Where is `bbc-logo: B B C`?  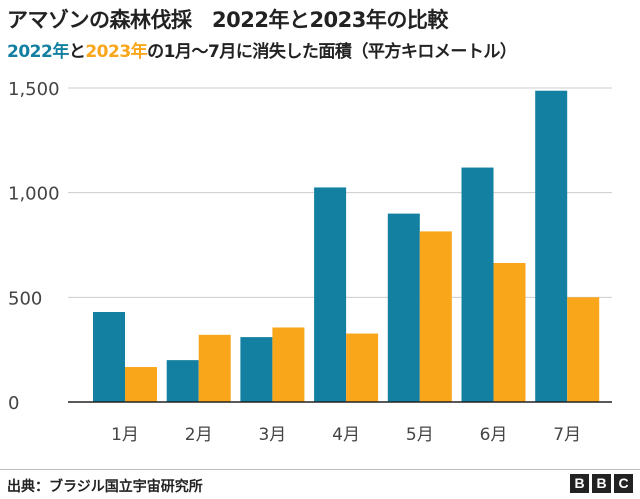
bbc-logo: B B C is located at coordinates (601, 483).